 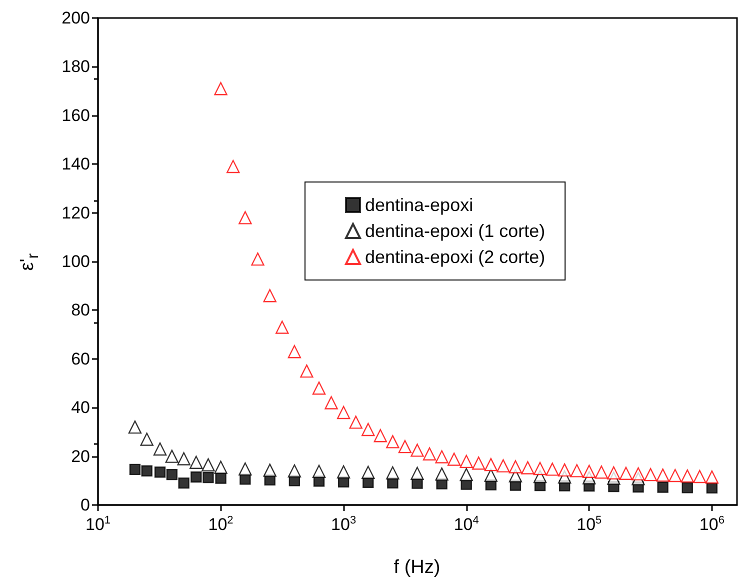 I want to click on y-tick-label: 0, so click(x=85, y=505).